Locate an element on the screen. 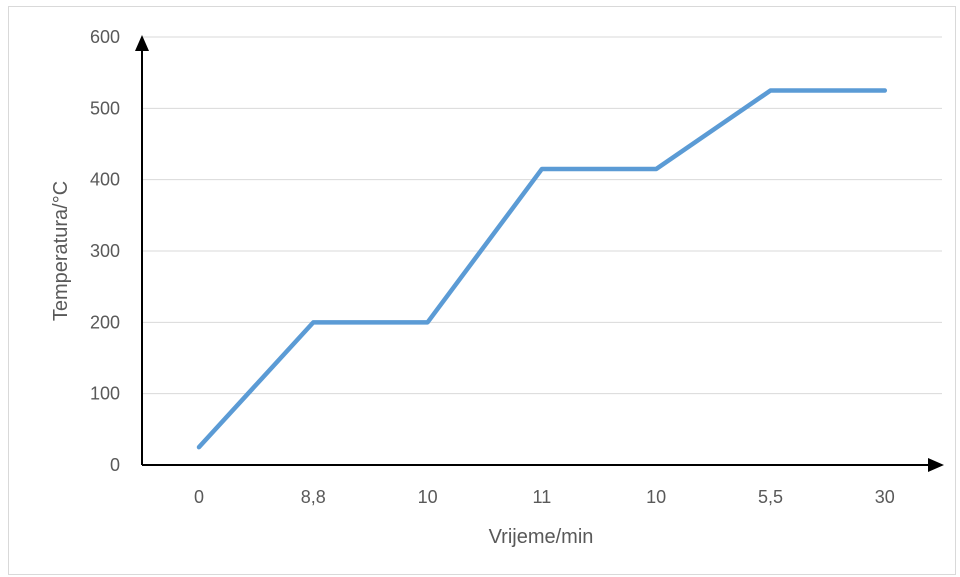  x-tick-labels: 0 8,8 10 11 10 5,5 30 is located at coordinates (544, 497).